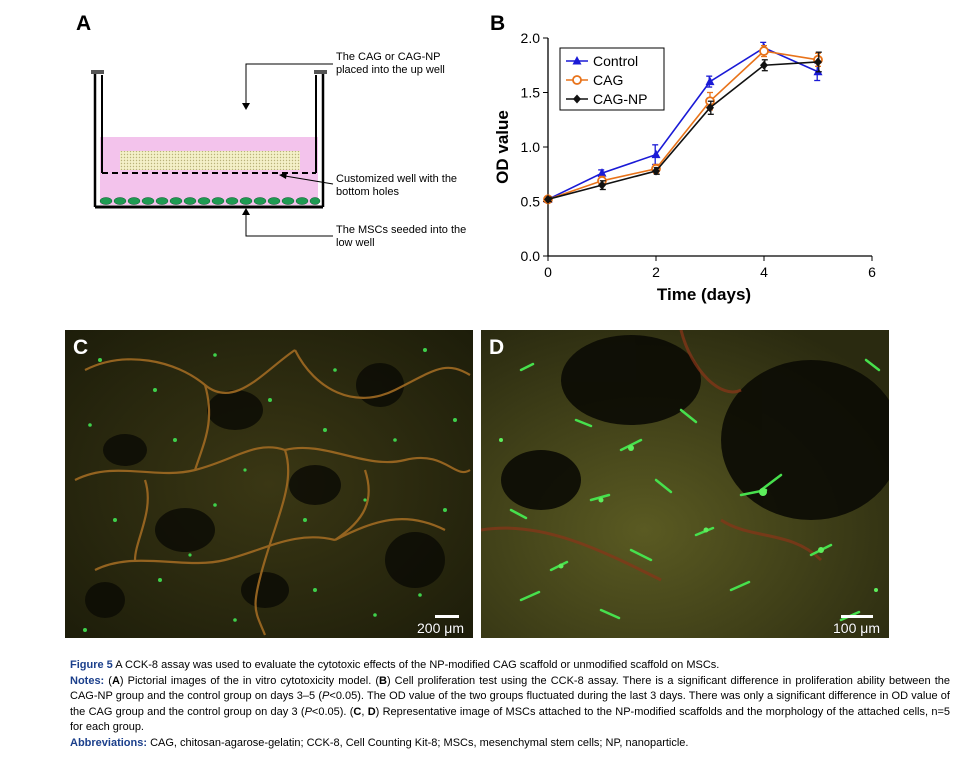 Image resolution: width=954 pixels, height=766 pixels. What do you see at coordinates (857, 616) in the screenshot?
I see `scale-bar-d` at bounding box center [857, 616].